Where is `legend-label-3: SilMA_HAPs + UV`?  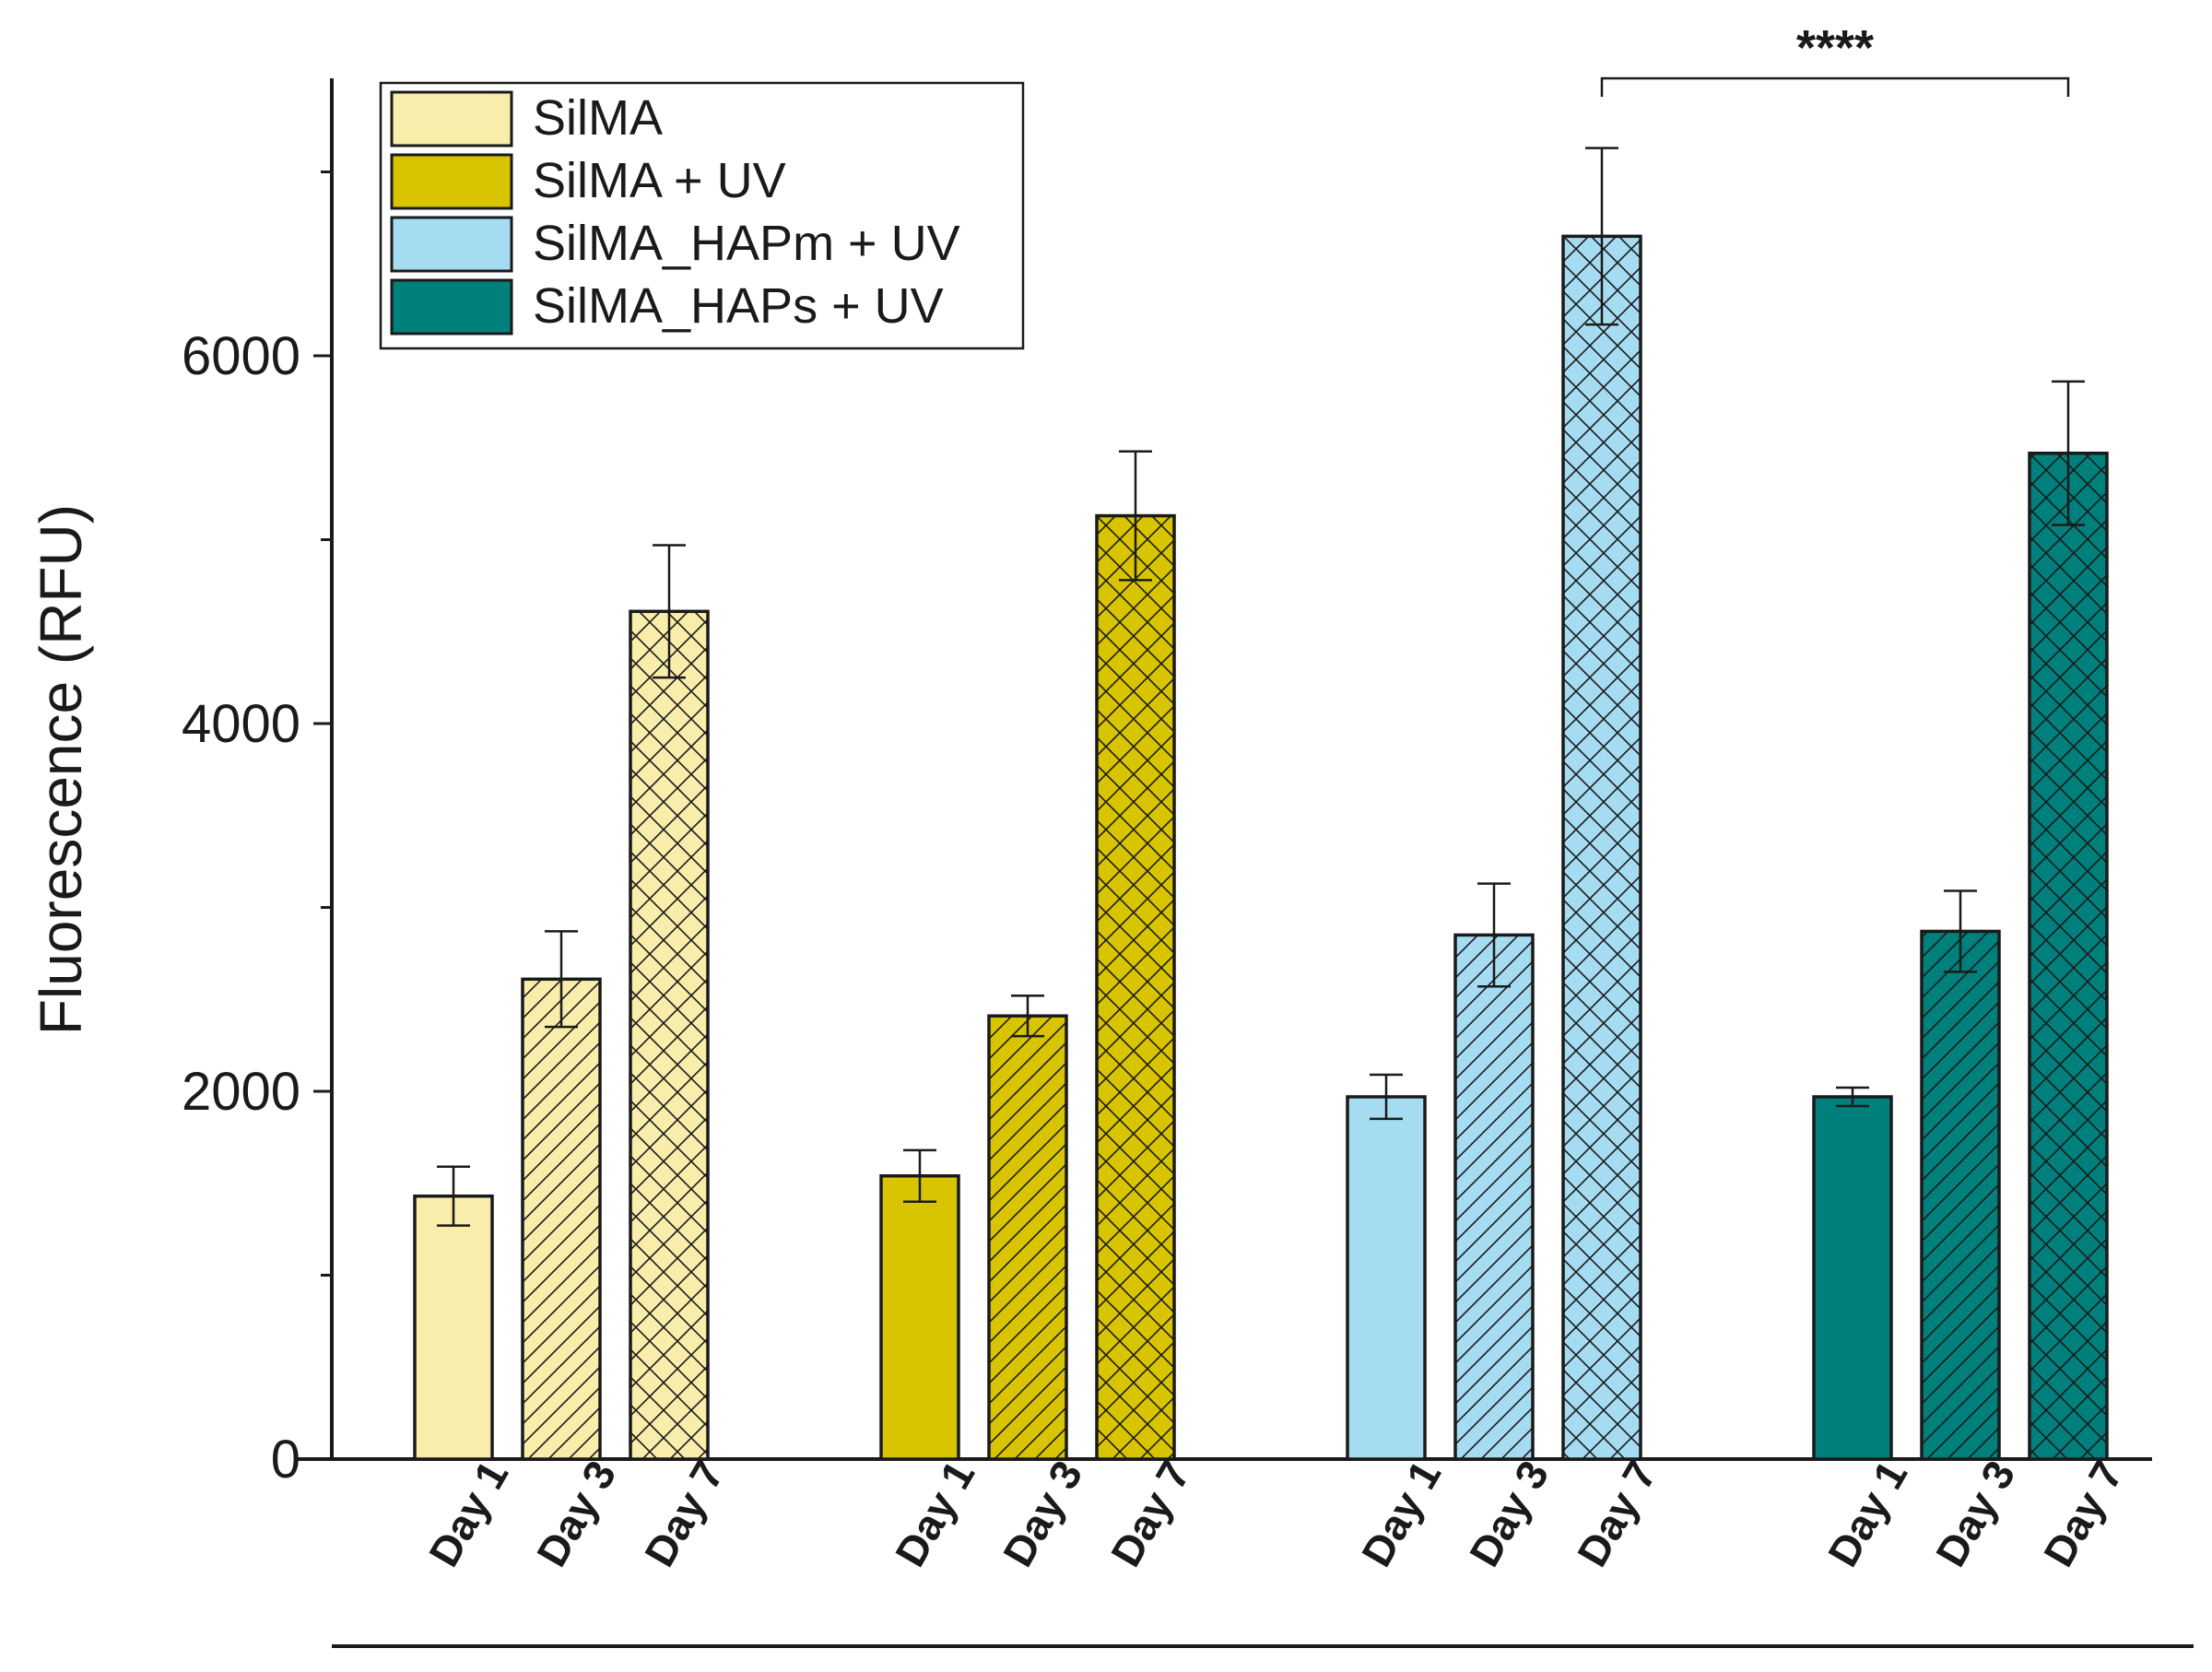 legend-label-3: SilMA_HAPs + UV is located at coordinates (738, 306).